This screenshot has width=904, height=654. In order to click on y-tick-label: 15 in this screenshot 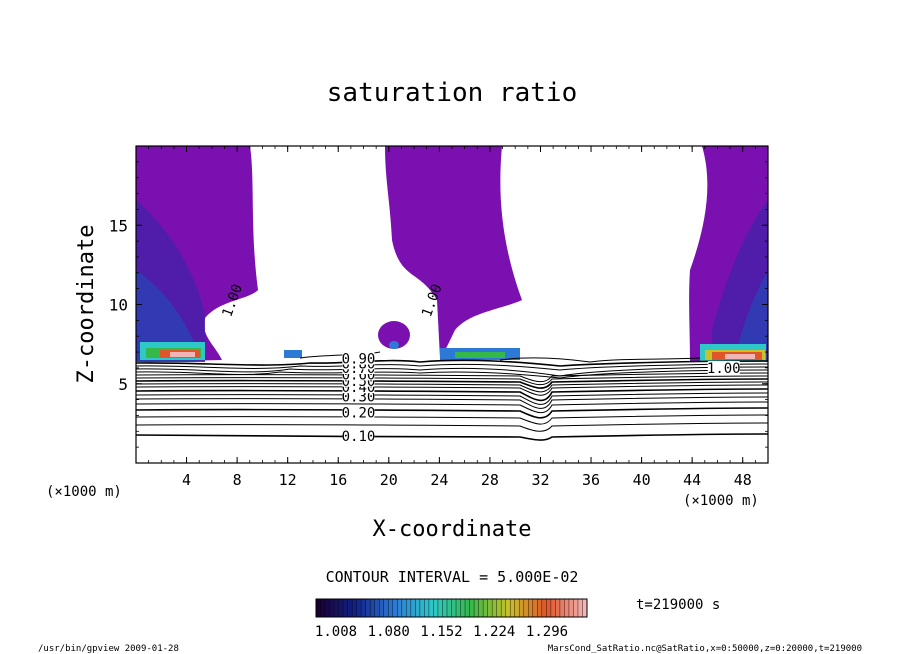, I will do `click(118, 225)`.